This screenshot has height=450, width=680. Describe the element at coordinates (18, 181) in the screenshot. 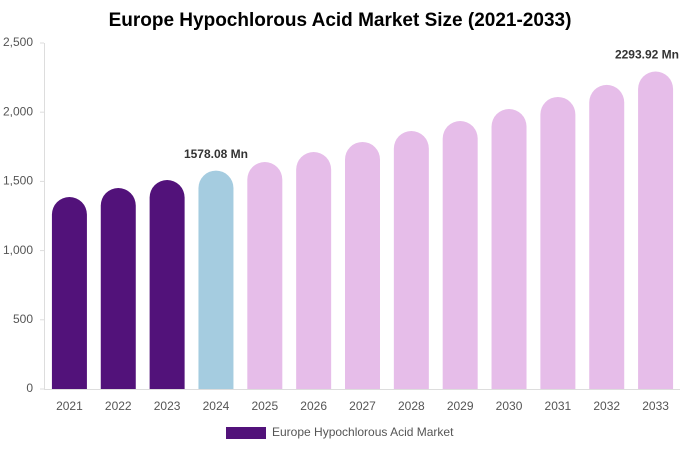

I see `y-tick-label: 1,500` at that location.